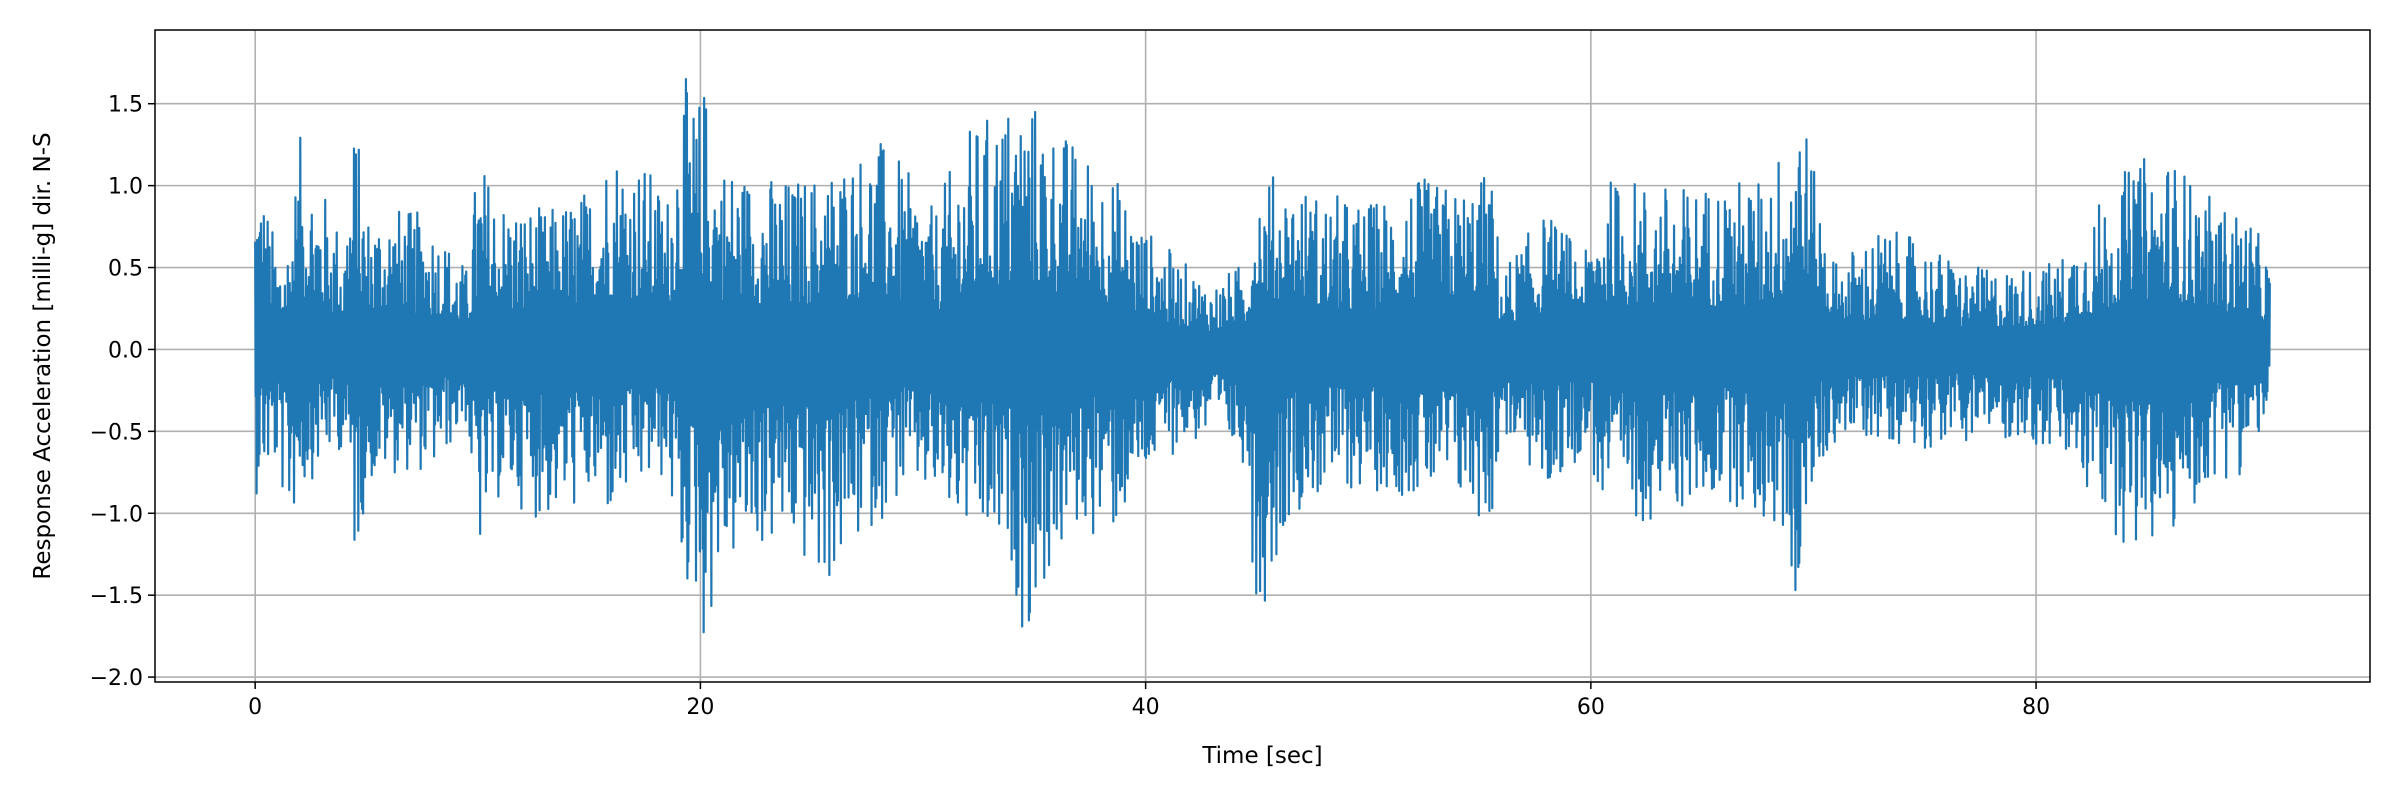  What do you see at coordinates (43, 355) in the screenshot?
I see `y-axis-label: Response Acceleration [milli-g] dir. N-S` at bounding box center [43, 355].